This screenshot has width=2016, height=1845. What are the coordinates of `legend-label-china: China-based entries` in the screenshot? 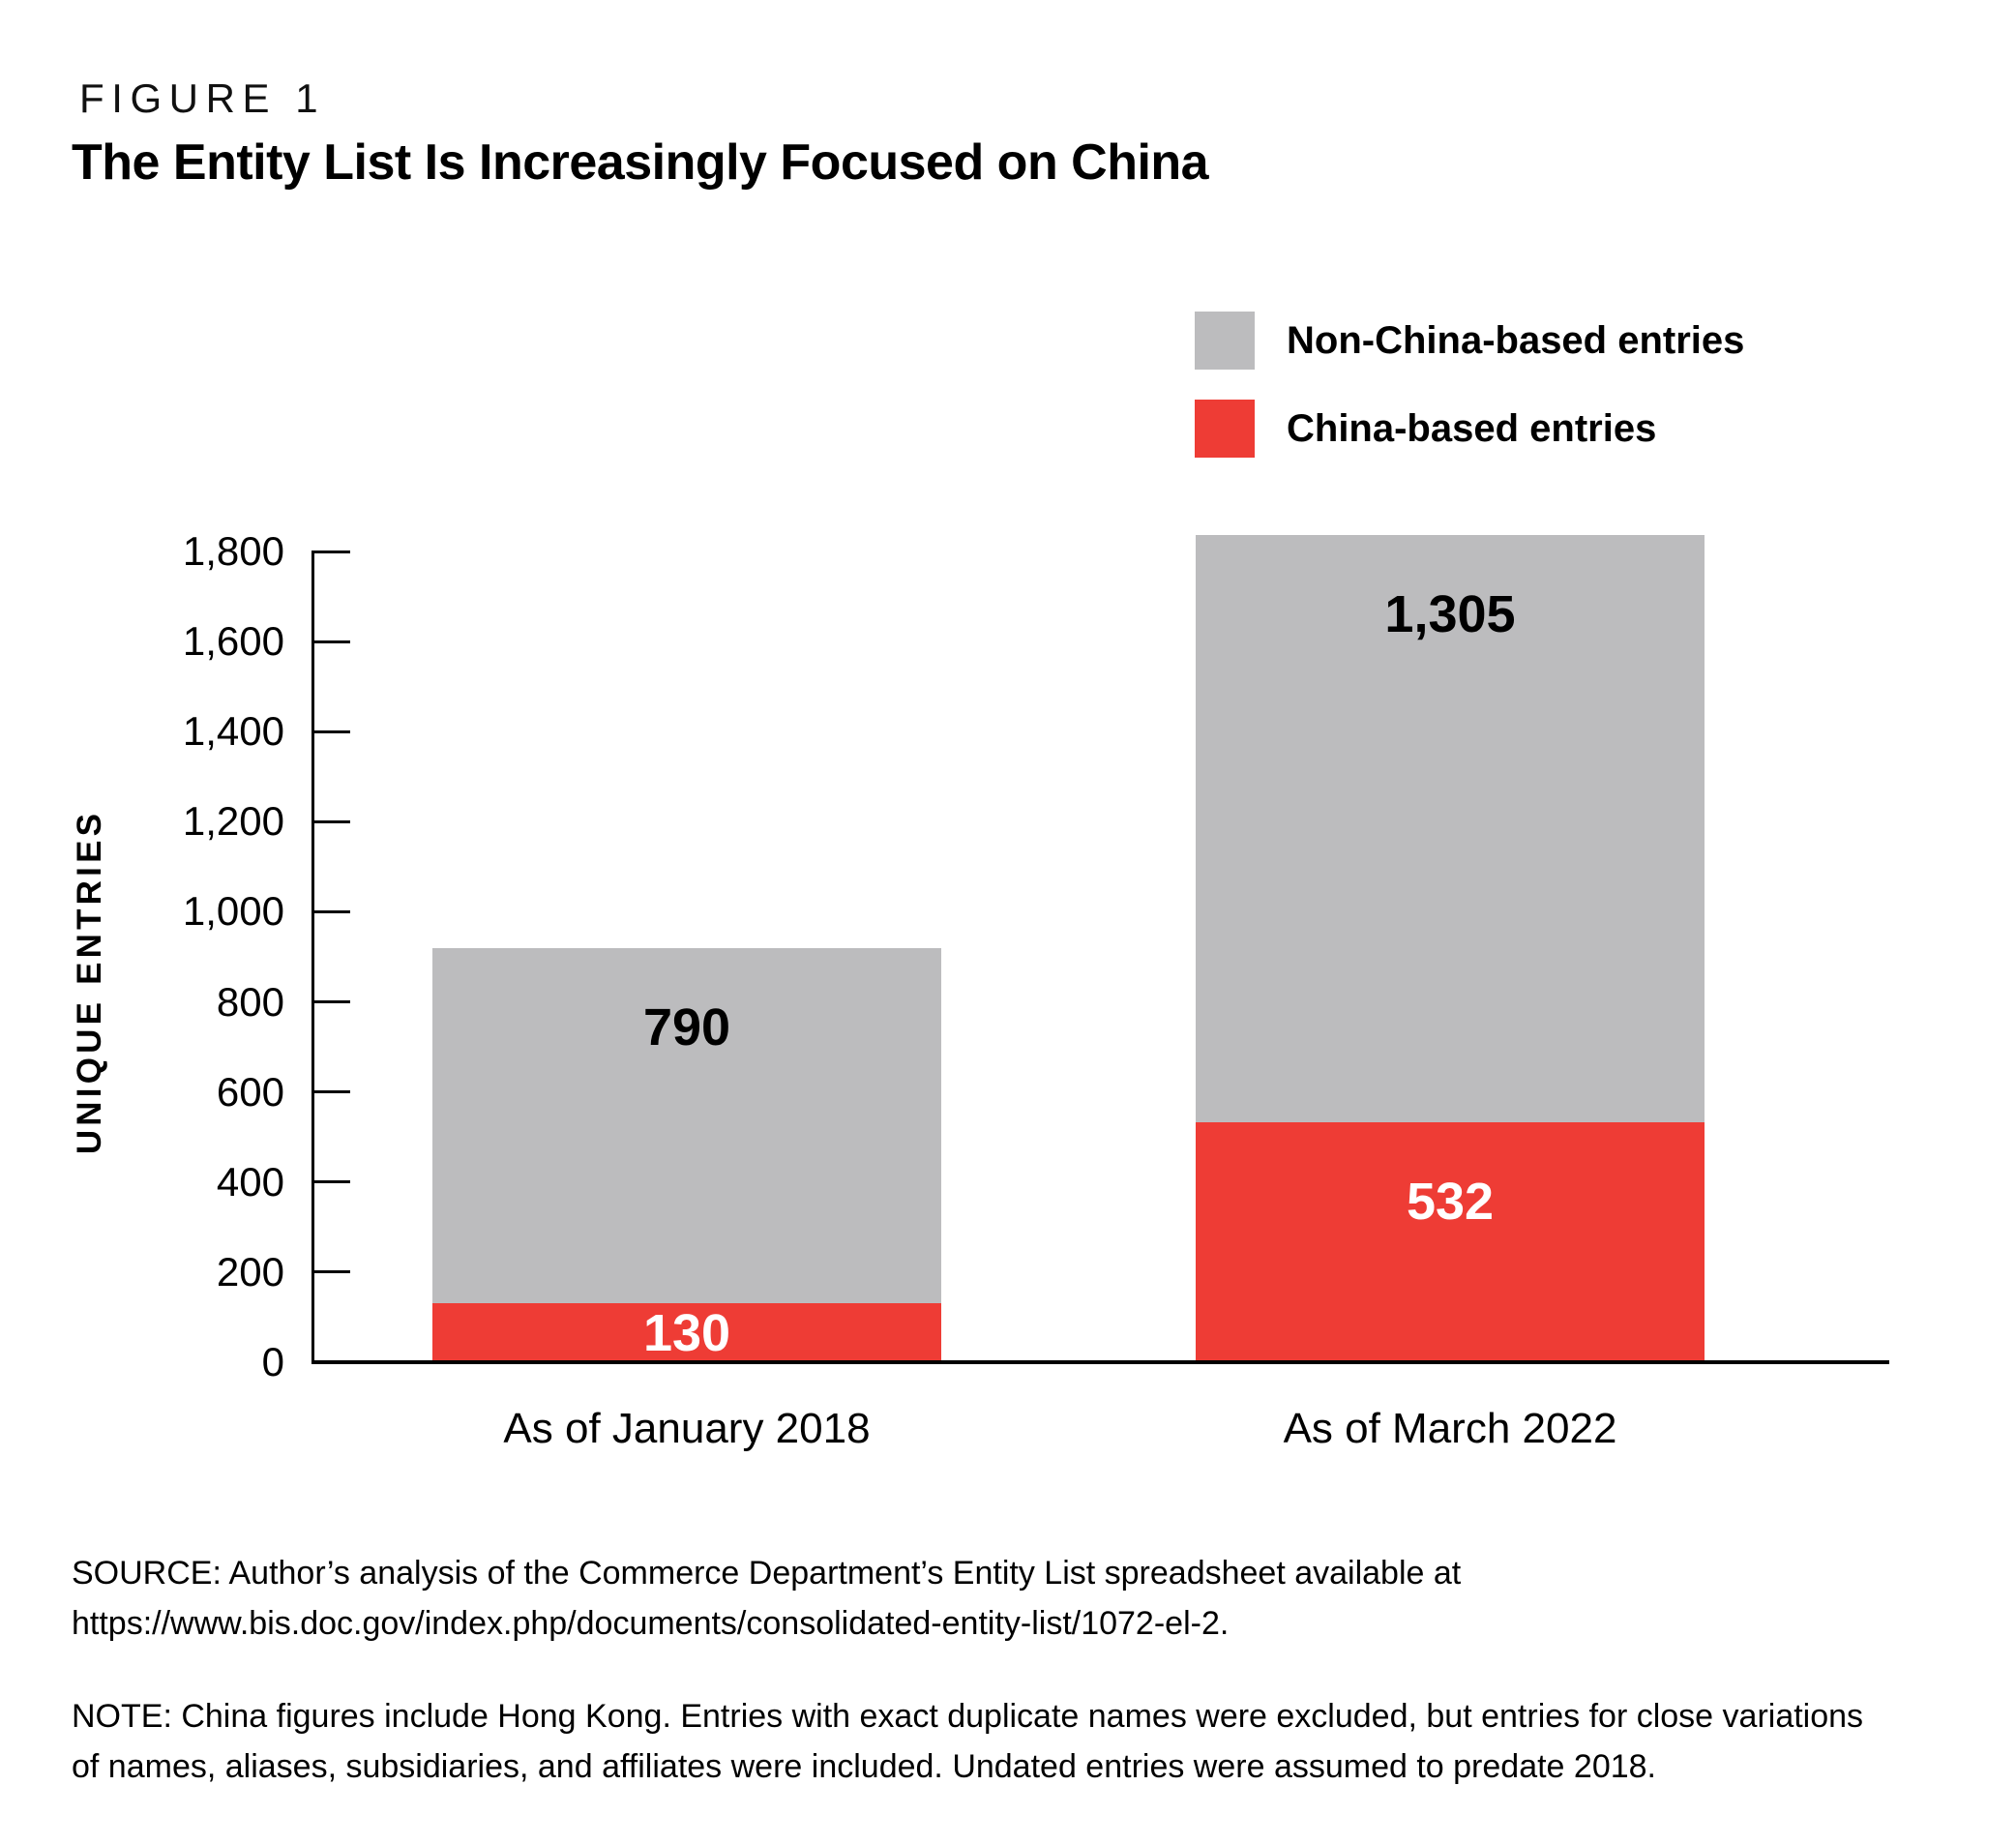 It's located at (1472, 428).